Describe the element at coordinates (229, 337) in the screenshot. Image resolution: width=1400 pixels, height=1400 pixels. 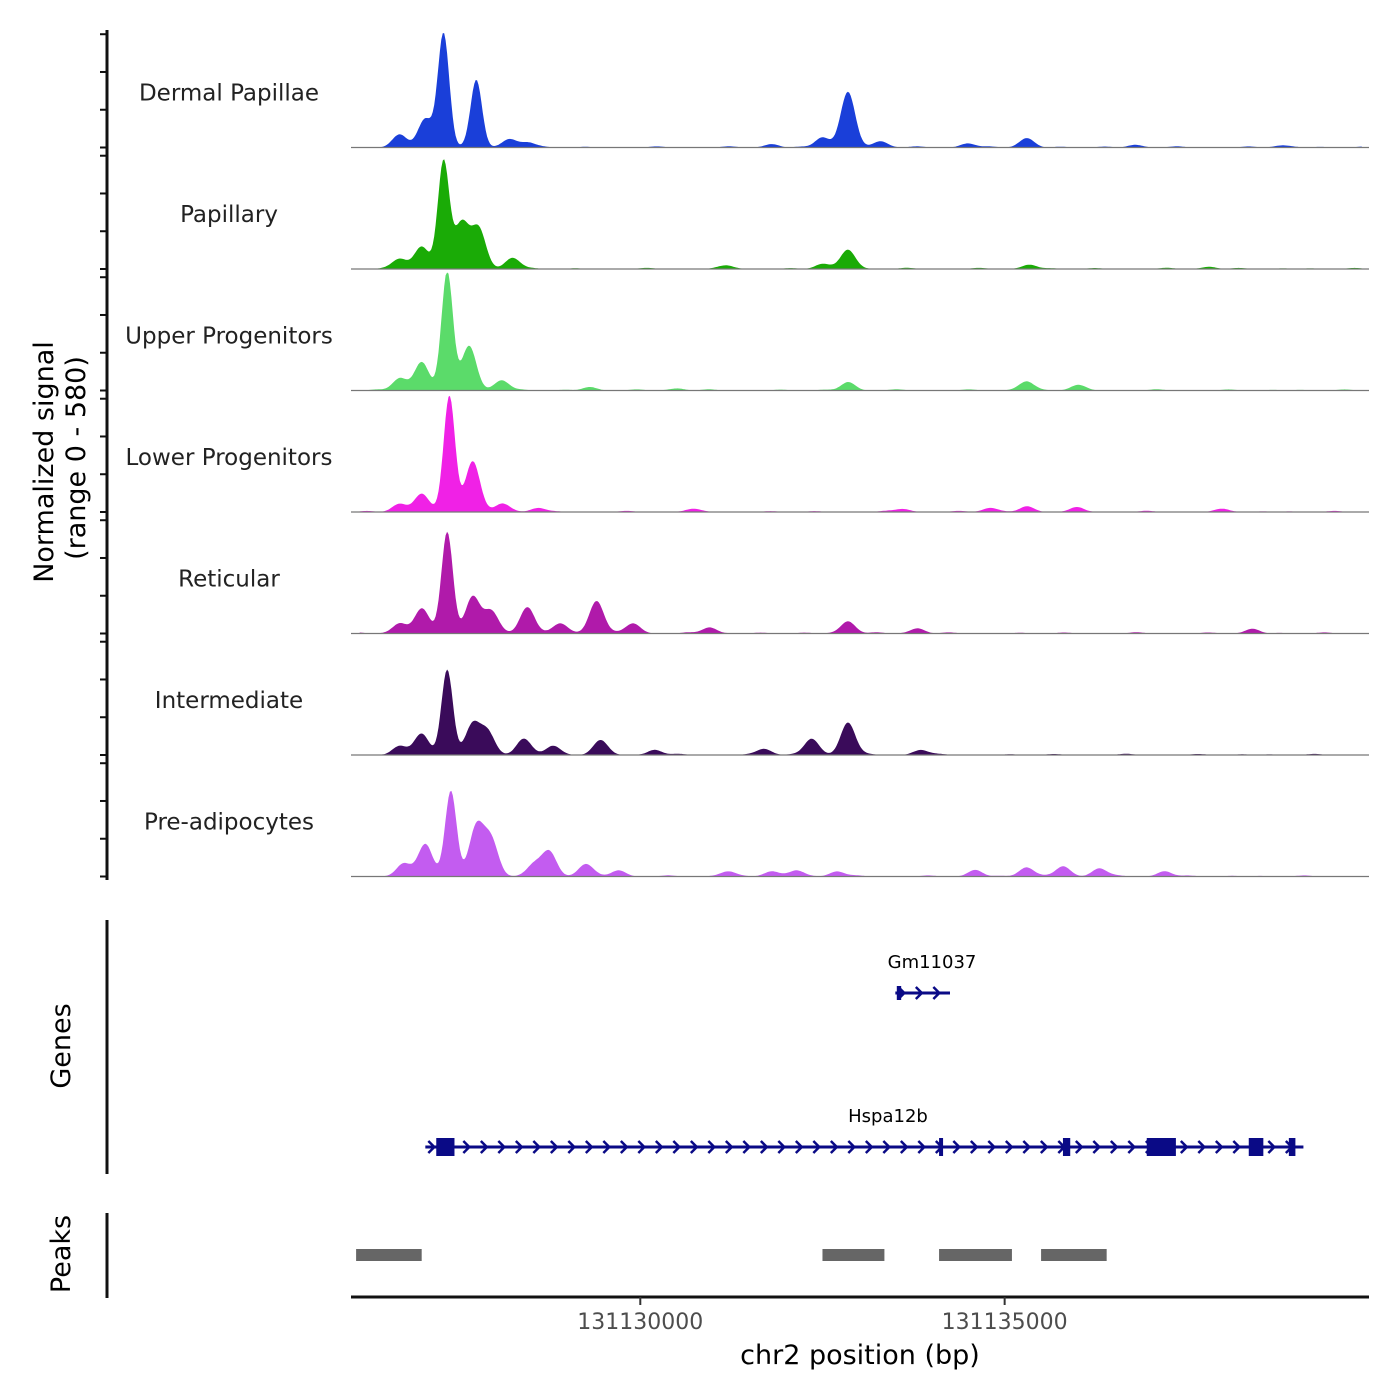
I see `track-label-upper-progenitors: Upper Progenitors` at that location.